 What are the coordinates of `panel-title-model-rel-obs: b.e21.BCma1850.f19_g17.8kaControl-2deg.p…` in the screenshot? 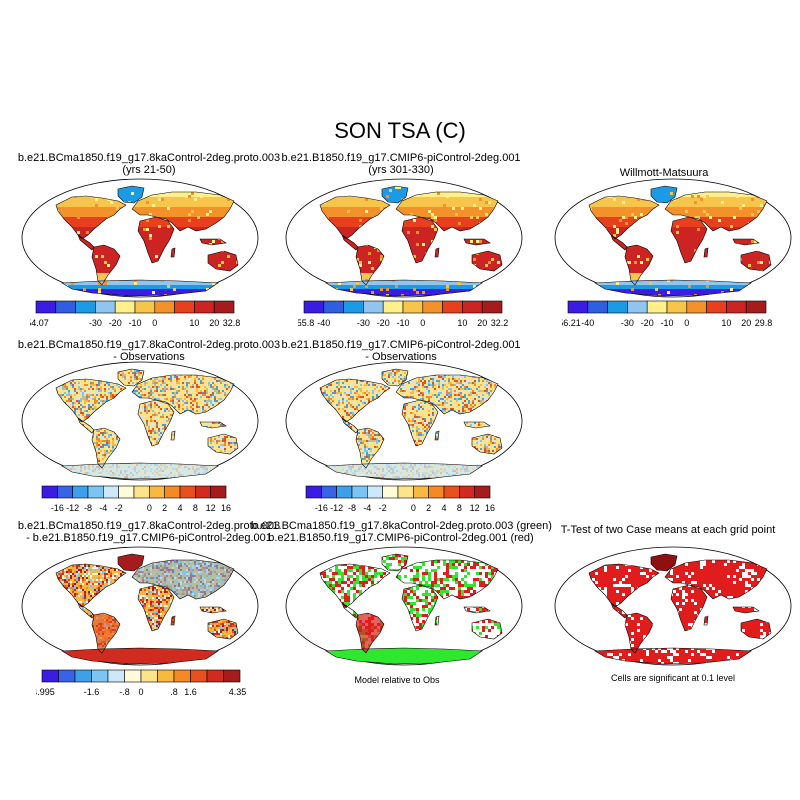 It's located at (401, 532).